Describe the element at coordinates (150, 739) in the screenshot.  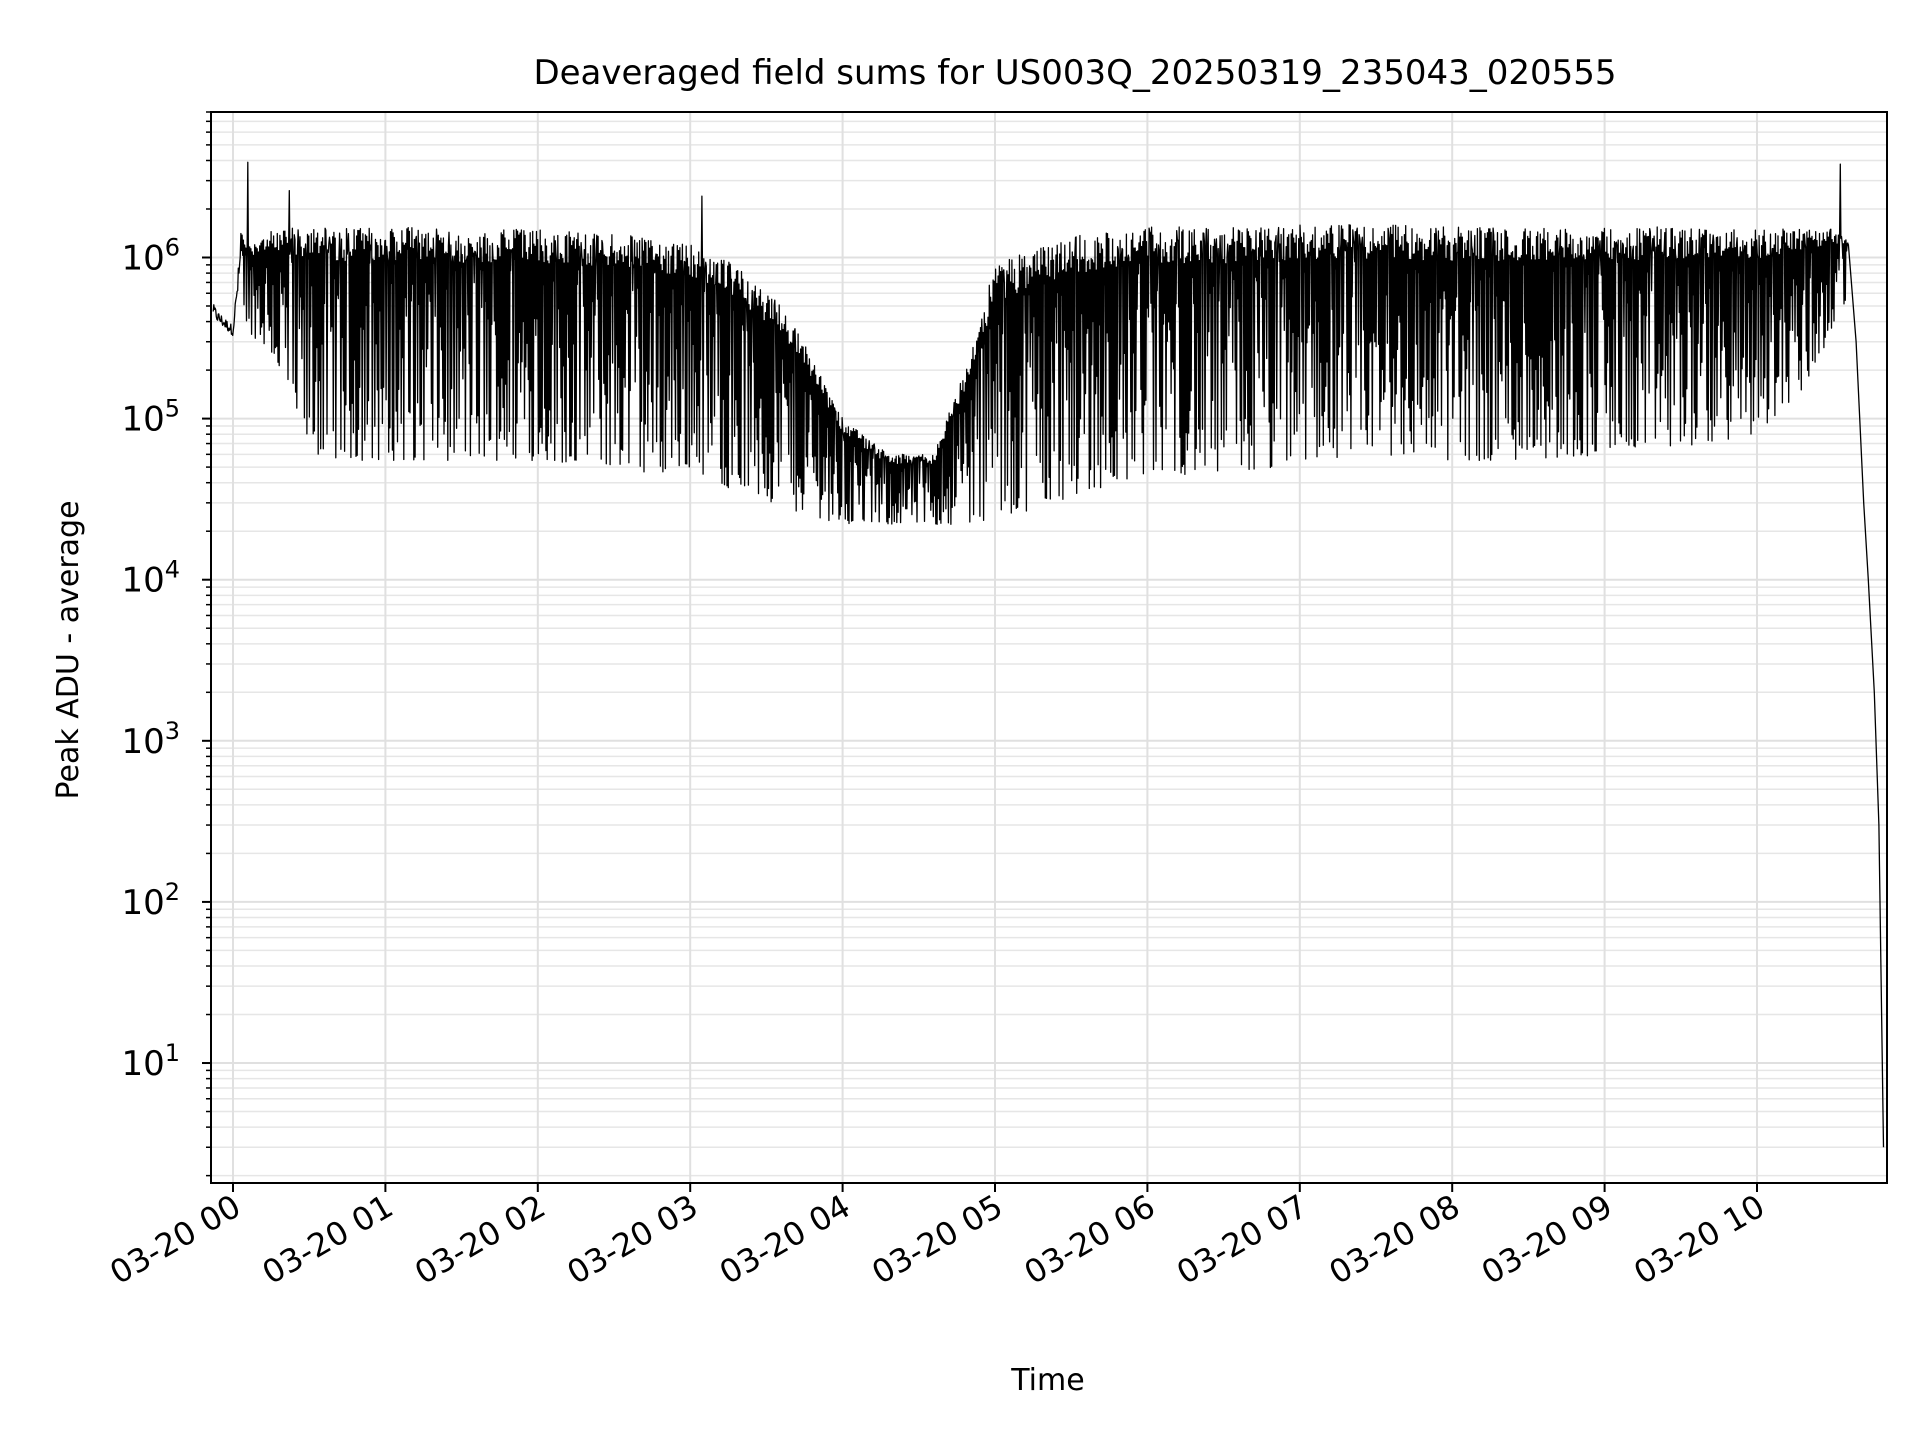
I see `y-tick-label: 10³` at that location.